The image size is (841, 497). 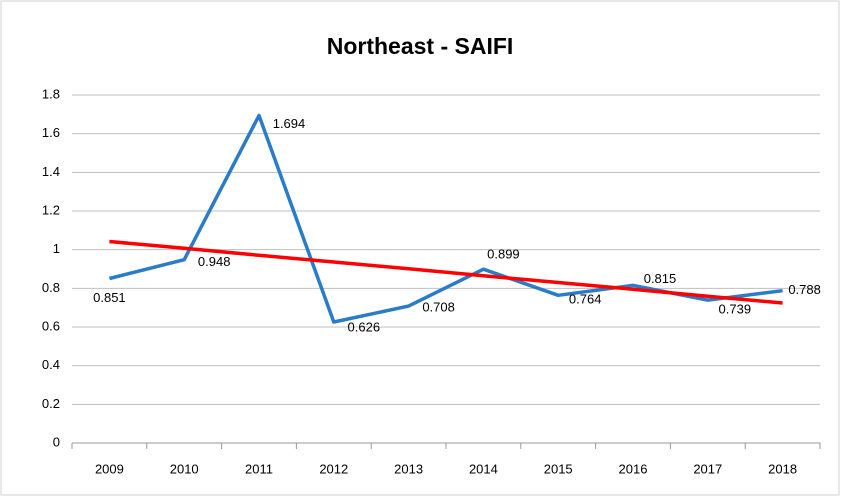 What do you see at coordinates (408, 468) in the screenshot?
I see `x-tick-label: 2013` at bounding box center [408, 468].